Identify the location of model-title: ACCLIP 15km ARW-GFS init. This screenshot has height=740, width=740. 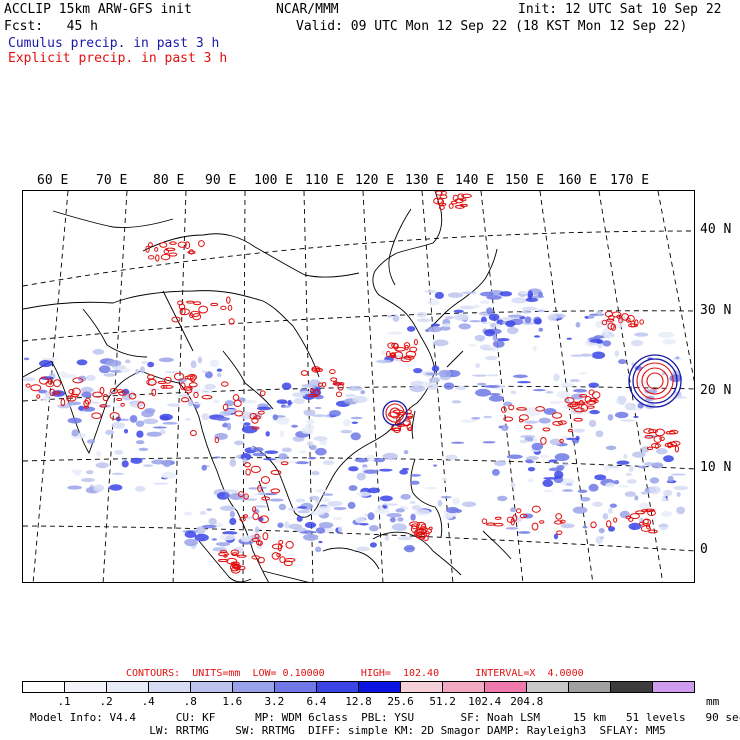
(98, 9).